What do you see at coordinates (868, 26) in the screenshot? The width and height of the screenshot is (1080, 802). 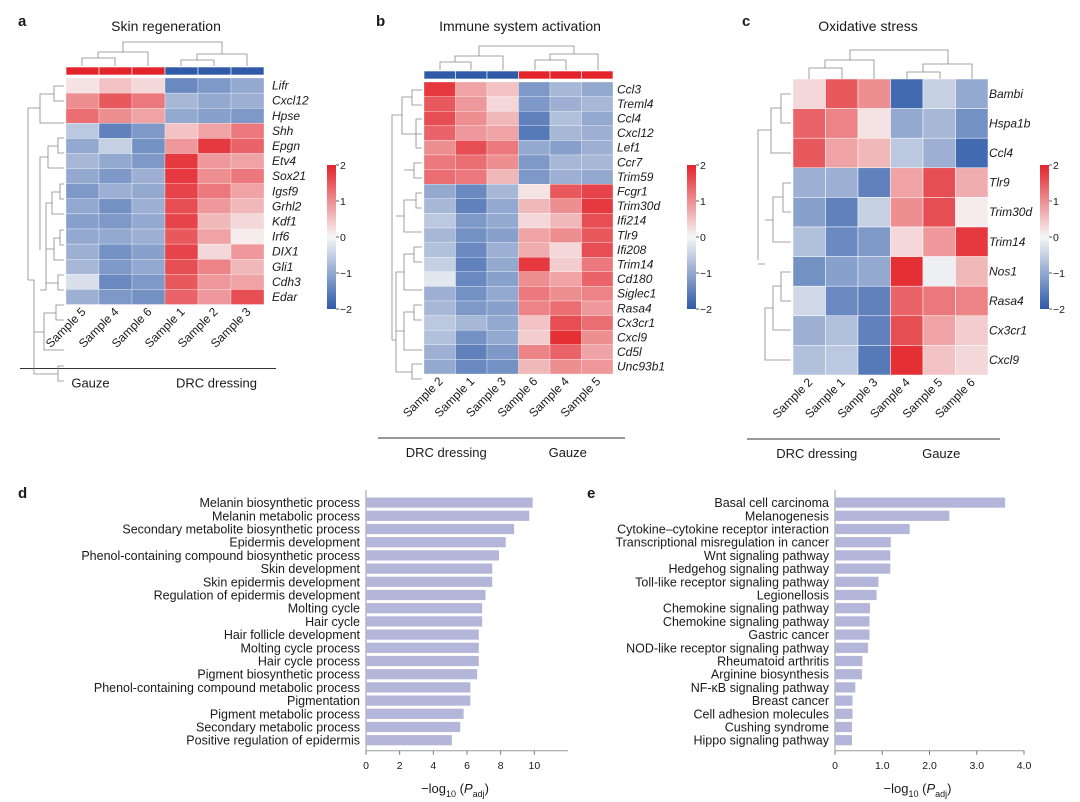 I see `heatmap-c-title: Oxidative stress` at bounding box center [868, 26].